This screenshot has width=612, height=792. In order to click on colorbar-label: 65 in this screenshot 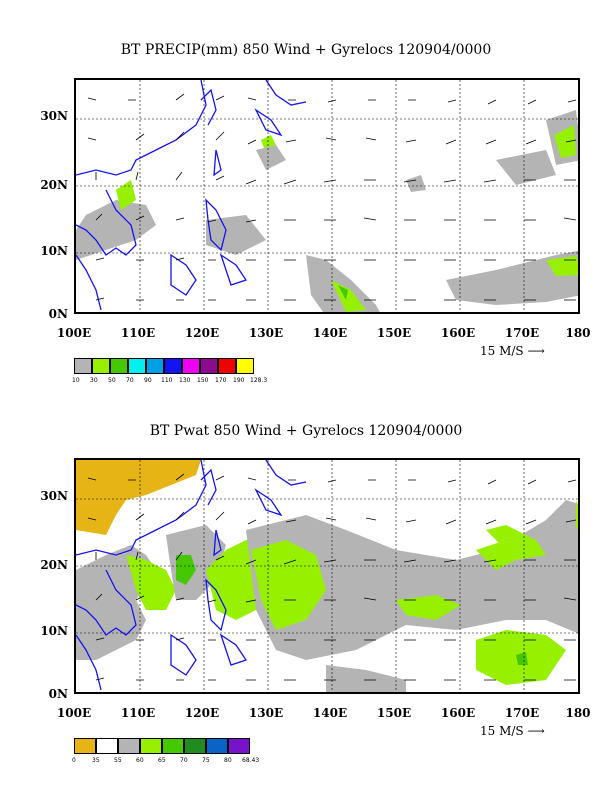, I will do `click(162, 760)`.